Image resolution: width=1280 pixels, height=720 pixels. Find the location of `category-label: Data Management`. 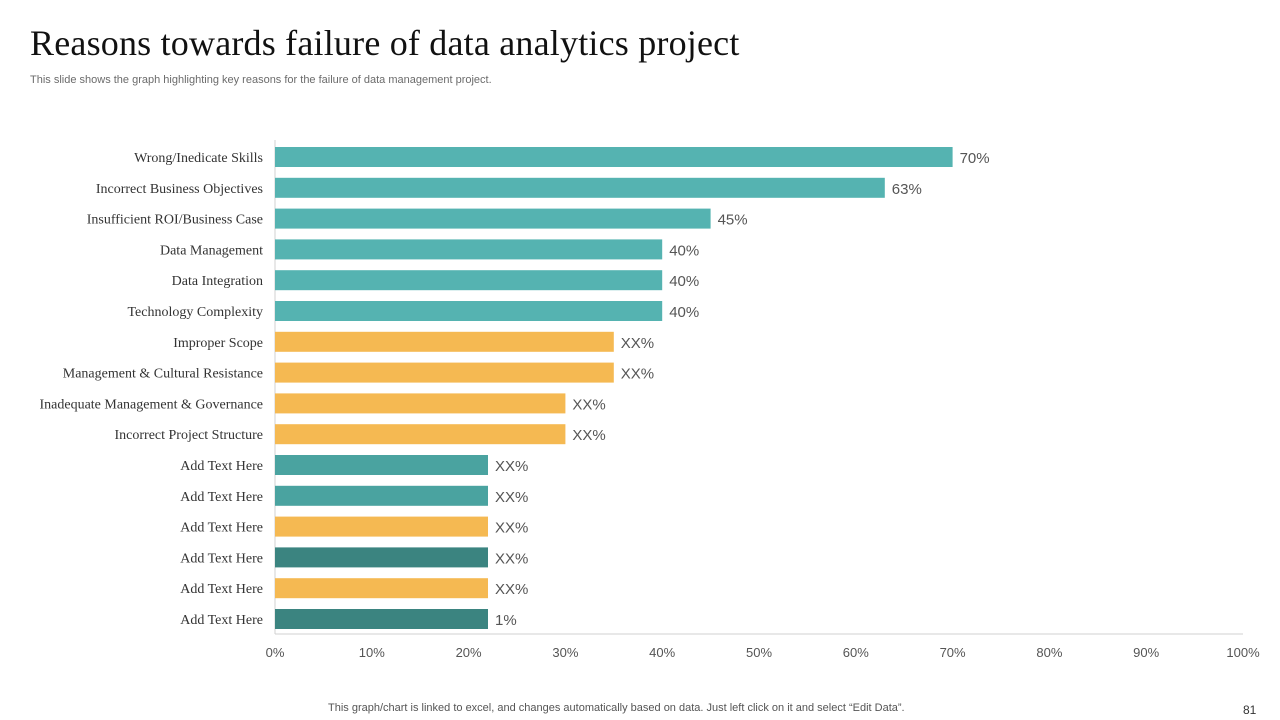

category-label: Data Management is located at coordinates (211, 250).